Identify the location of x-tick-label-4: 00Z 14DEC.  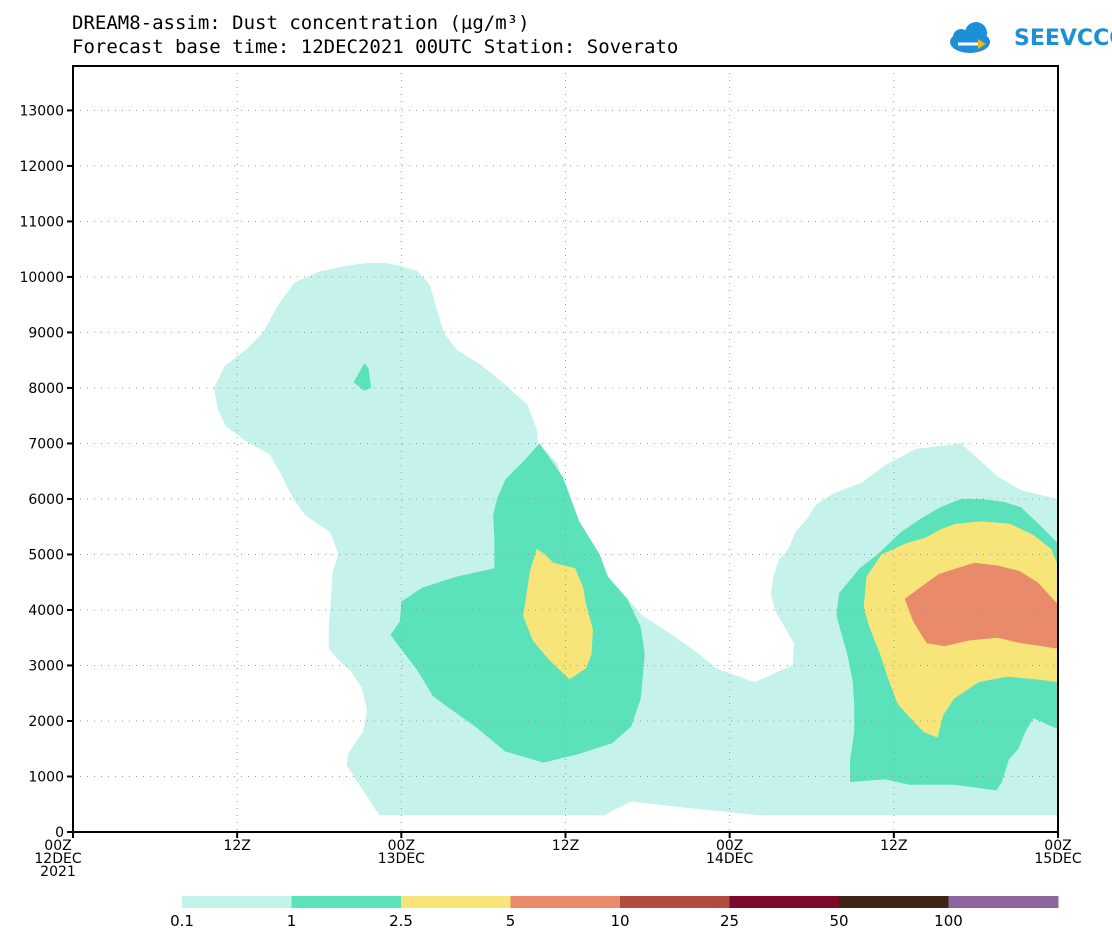
(729, 852).